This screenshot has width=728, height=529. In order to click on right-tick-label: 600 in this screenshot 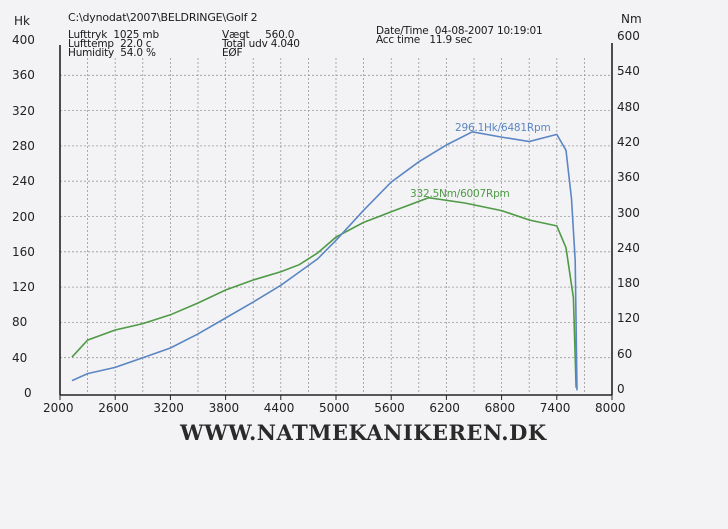, I will do `click(628, 36)`.